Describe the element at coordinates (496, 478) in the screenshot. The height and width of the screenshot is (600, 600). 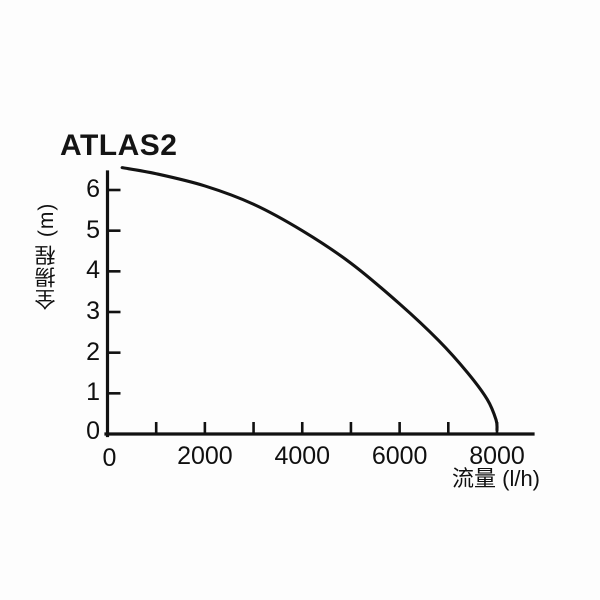
I see `x-axis-label: 流量 (l/h)` at that location.